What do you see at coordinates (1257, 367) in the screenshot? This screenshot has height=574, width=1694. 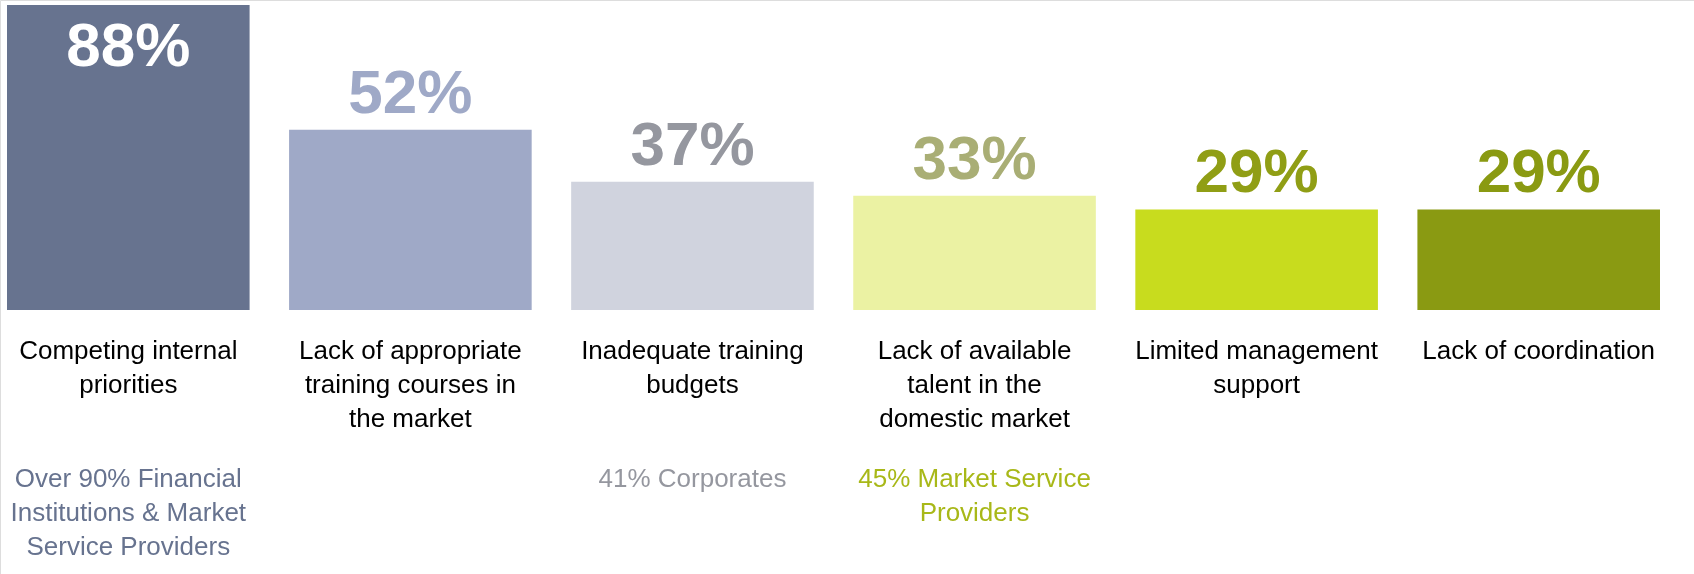 I see `x-tick-label: Limited management support` at bounding box center [1257, 367].